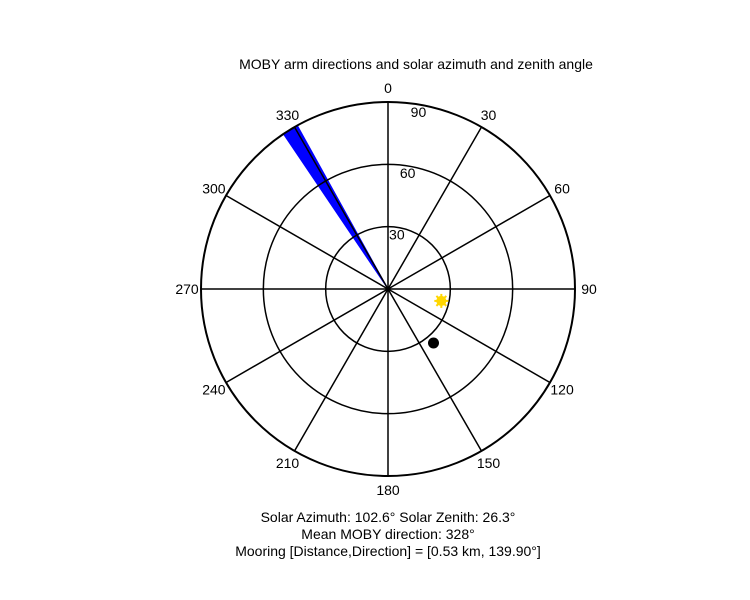 The width and height of the screenshot is (750, 600). Describe the element at coordinates (562, 390) in the screenshot. I see `angle-label-120: 120` at that location.